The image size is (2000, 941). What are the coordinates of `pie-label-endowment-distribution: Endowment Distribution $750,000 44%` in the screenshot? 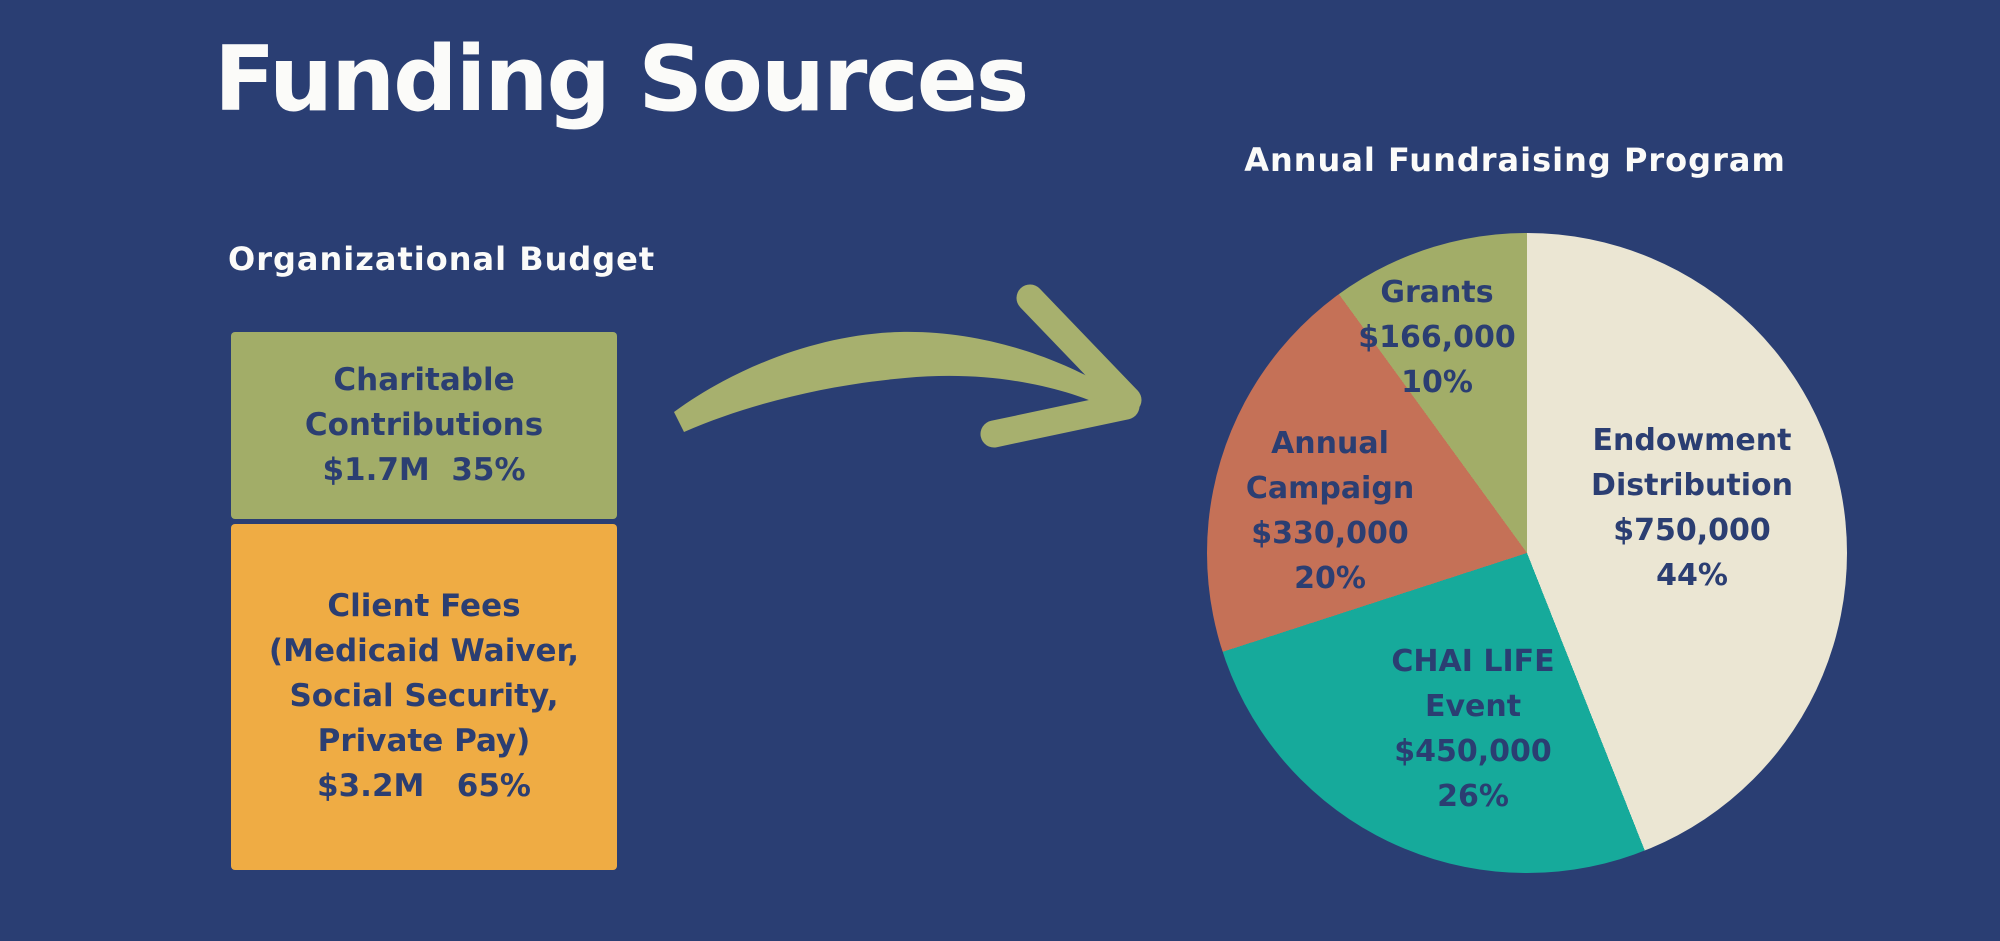 It's located at (1692, 508).